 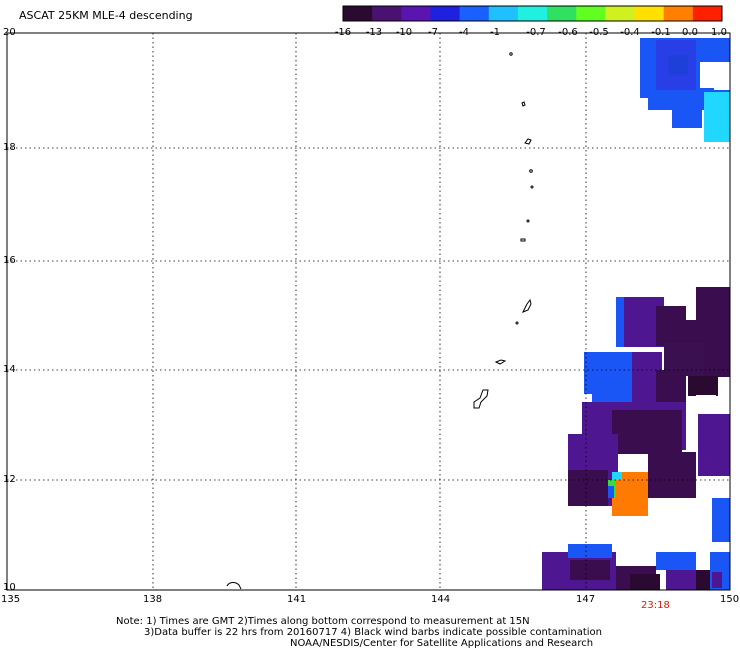 What do you see at coordinates (9, 479) in the screenshot?
I see `y-tick-label: 12` at bounding box center [9, 479].